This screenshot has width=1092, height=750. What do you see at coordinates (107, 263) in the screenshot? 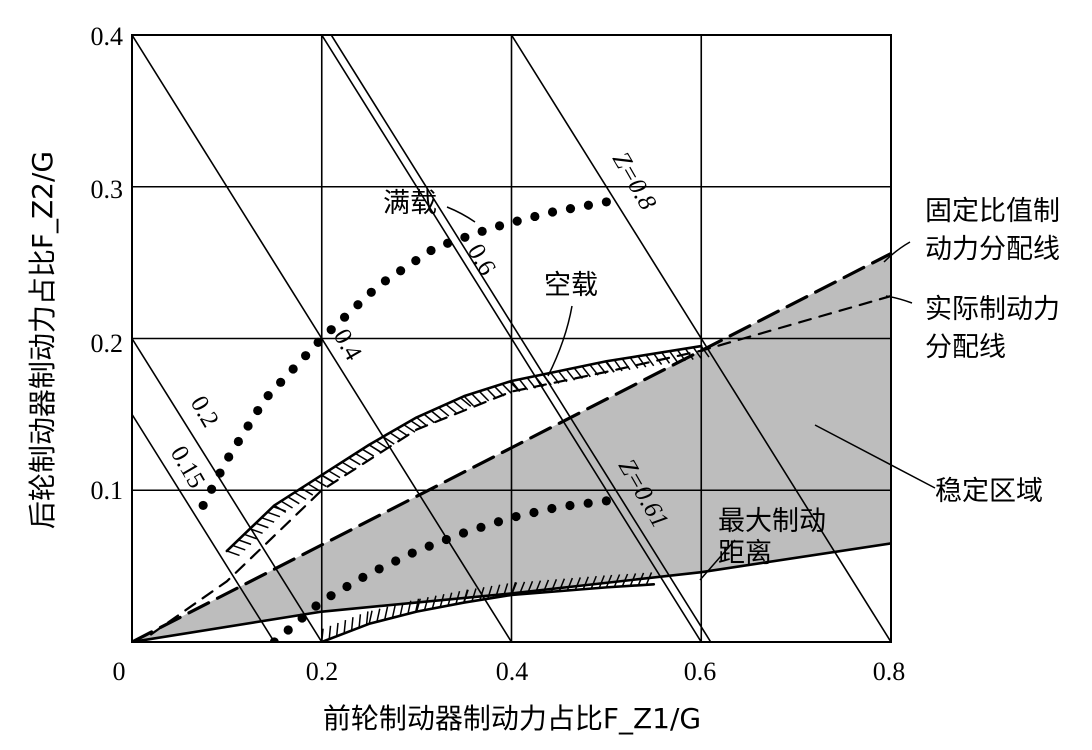
I see `y-tick-labels: 0.1 0.2 0.3 0.4` at bounding box center [107, 263].